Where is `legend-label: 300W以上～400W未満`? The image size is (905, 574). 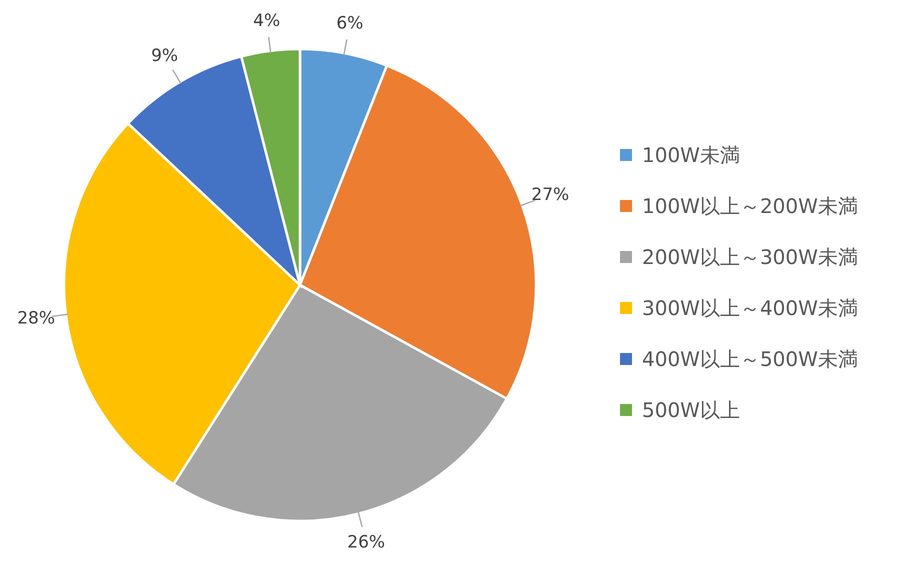
legend-label: 300W以上～400W未満 is located at coordinates (750, 308).